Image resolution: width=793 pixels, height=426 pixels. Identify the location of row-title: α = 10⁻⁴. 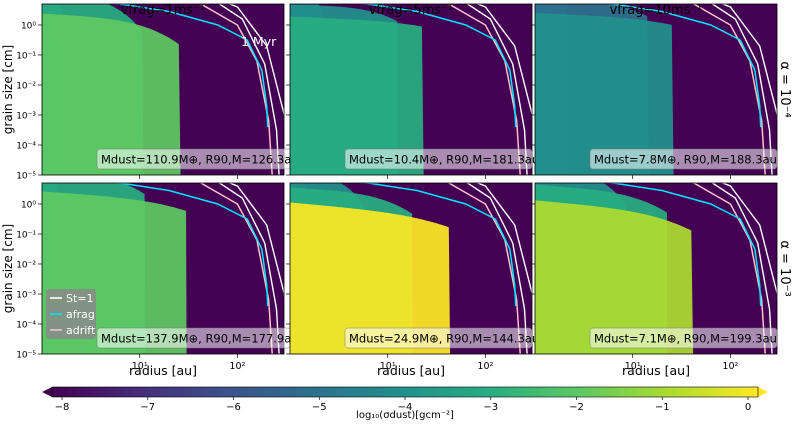
(784, 89).